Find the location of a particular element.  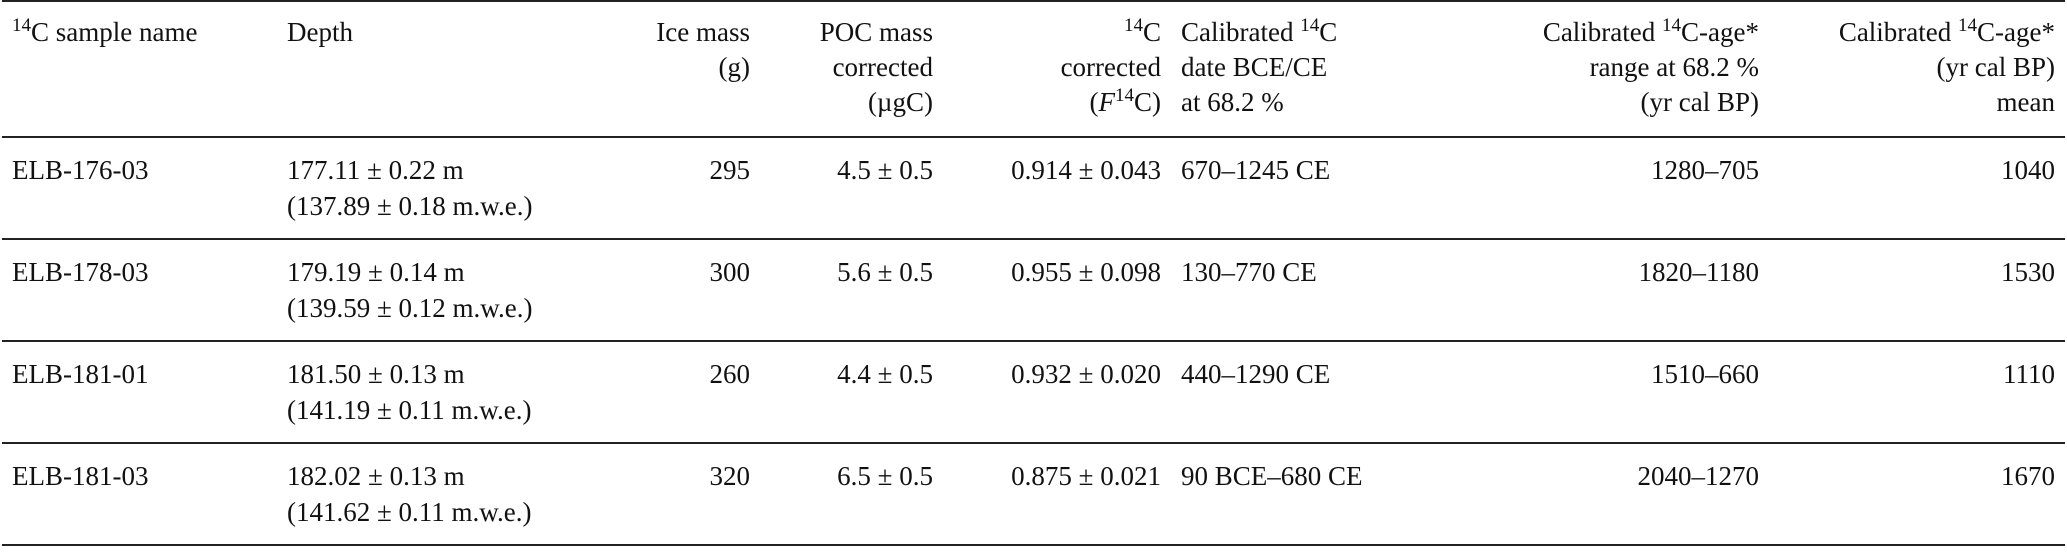

header-text: (µgC) is located at coordinates (900, 102).